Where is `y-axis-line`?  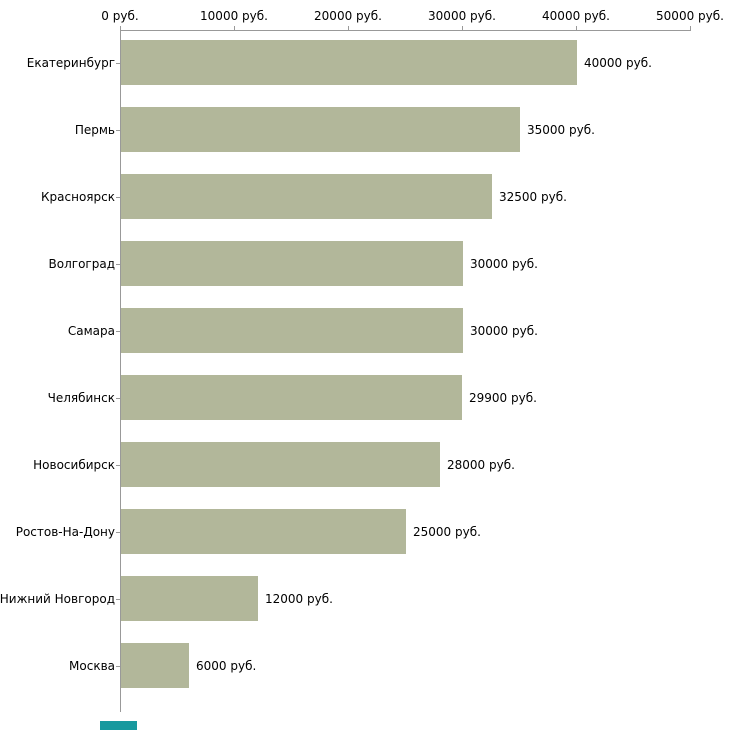 y-axis-line is located at coordinates (120, 371).